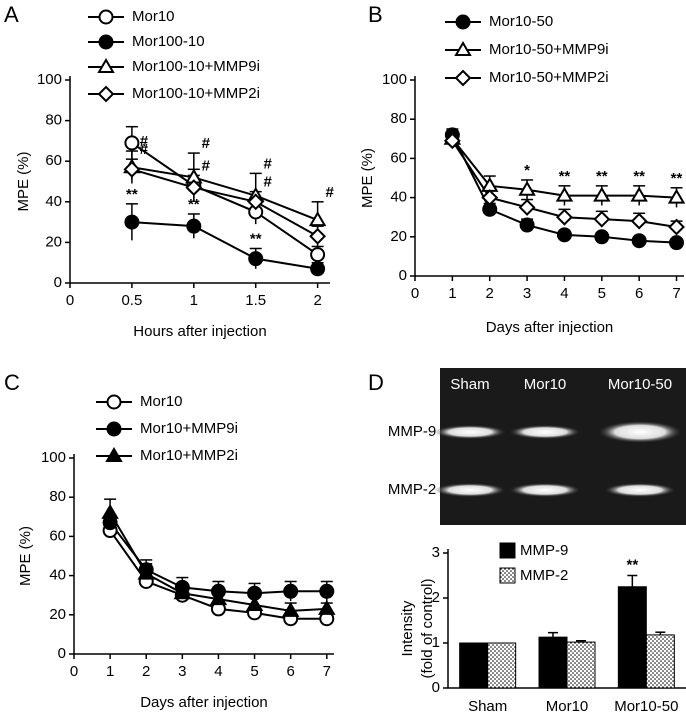 The height and width of the screenshot is (724, 686). I want to click on x-tick-label: 0.5, so click(131, 300).